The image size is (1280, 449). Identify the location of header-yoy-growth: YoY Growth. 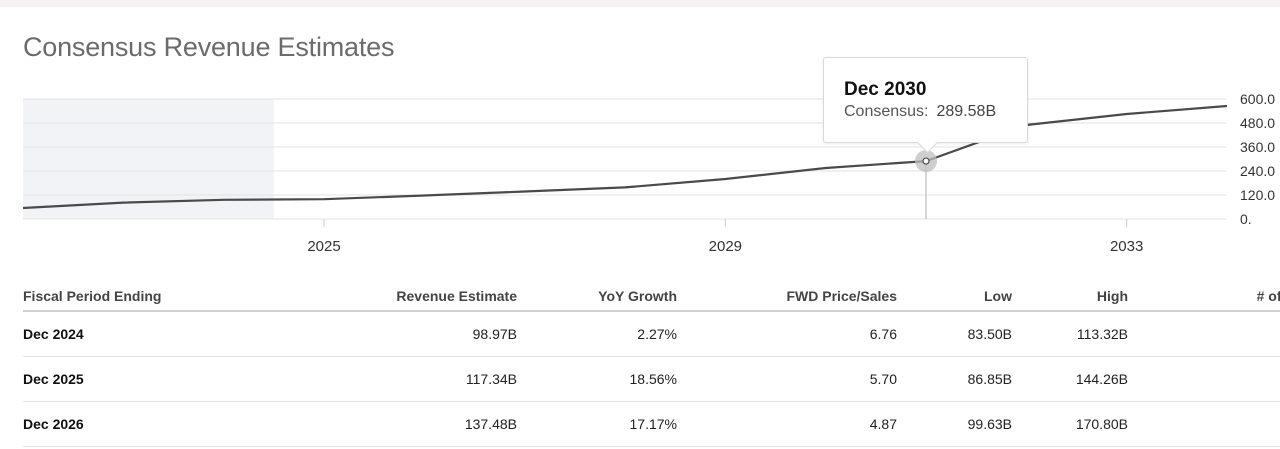
(597, 297).